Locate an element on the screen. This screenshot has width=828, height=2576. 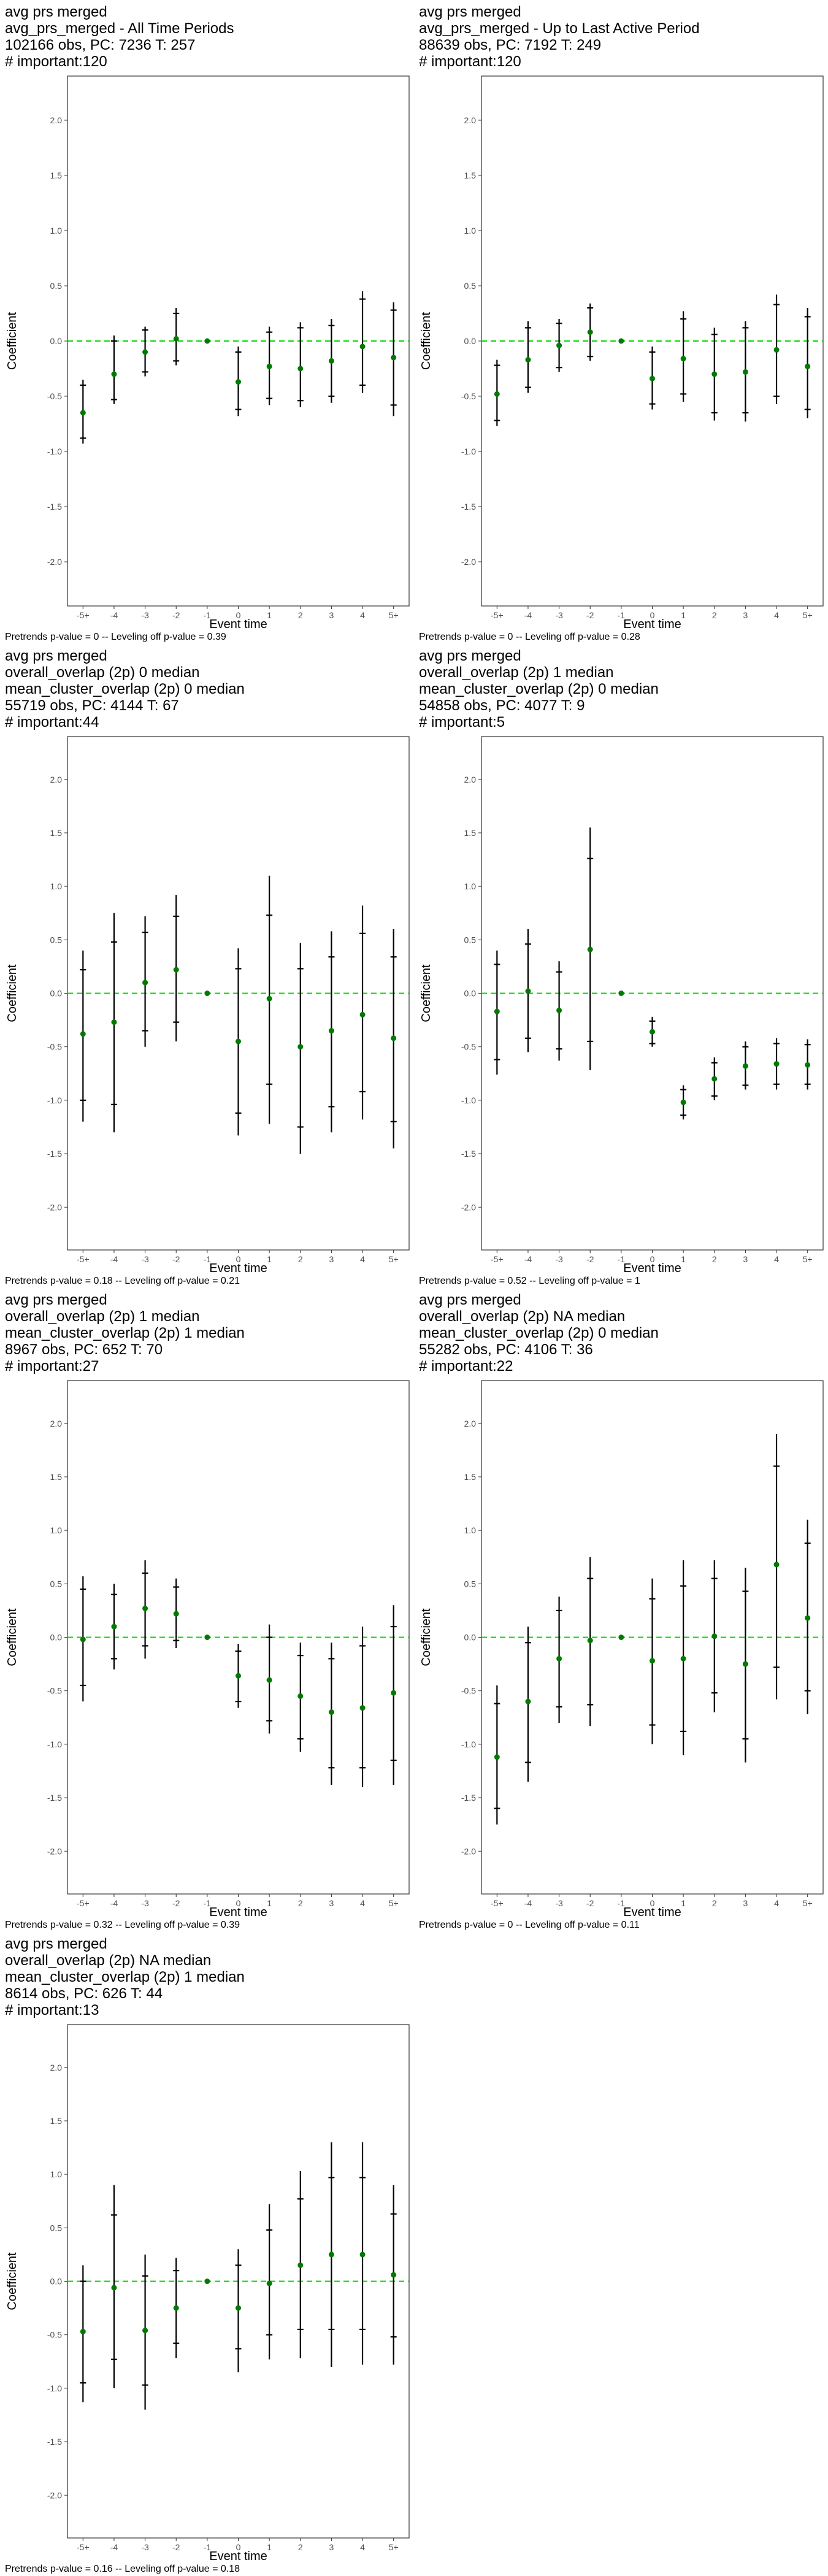
chart-title-line: 102166 obs, PC: 7236 T: 257 is located at coordinates (100, 45).